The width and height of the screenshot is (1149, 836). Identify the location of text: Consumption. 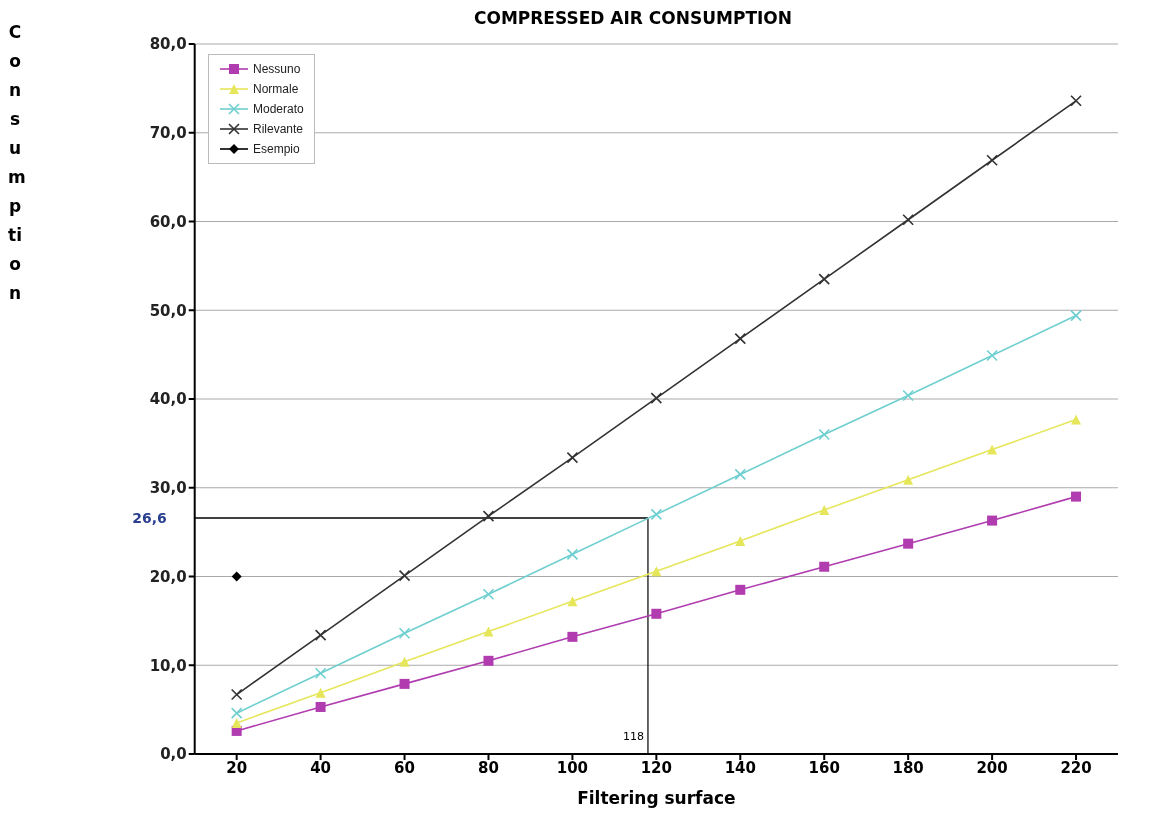
(17, 162).